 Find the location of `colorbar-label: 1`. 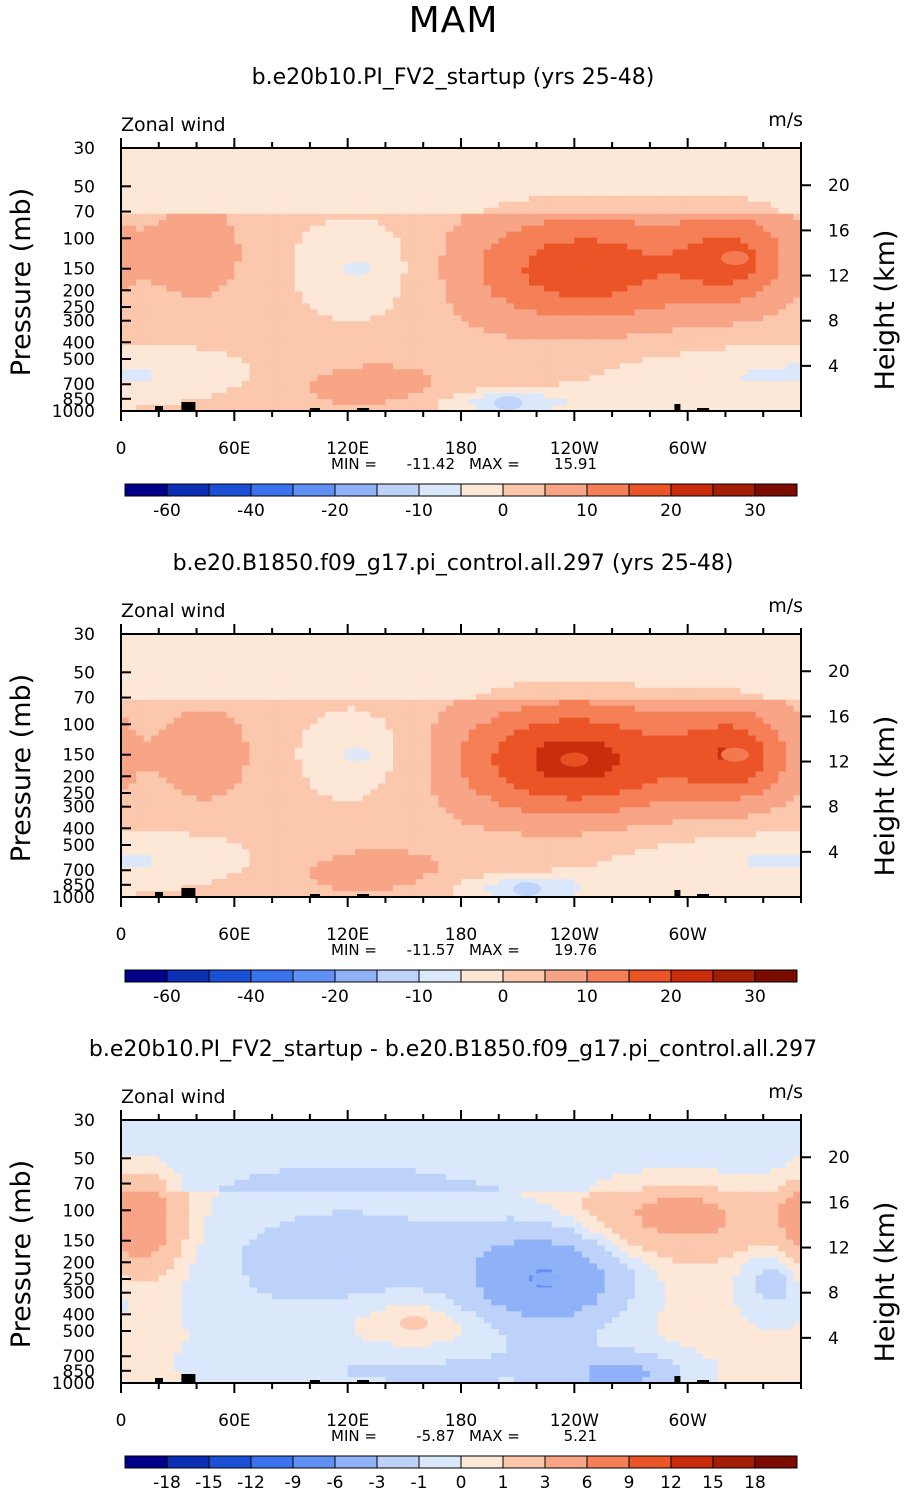

colorbar-label: 1 is located at coordinates (503, 1483).